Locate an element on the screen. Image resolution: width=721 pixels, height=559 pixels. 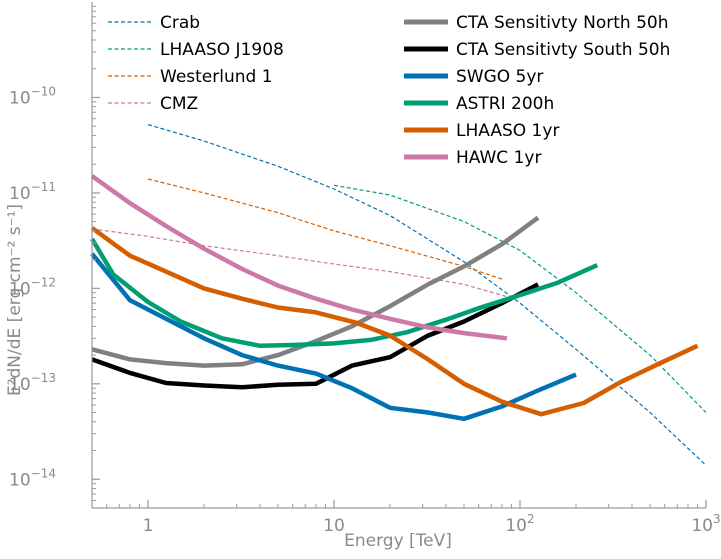
y-tick-label: 10−11 is located at coordinates (32, 192).